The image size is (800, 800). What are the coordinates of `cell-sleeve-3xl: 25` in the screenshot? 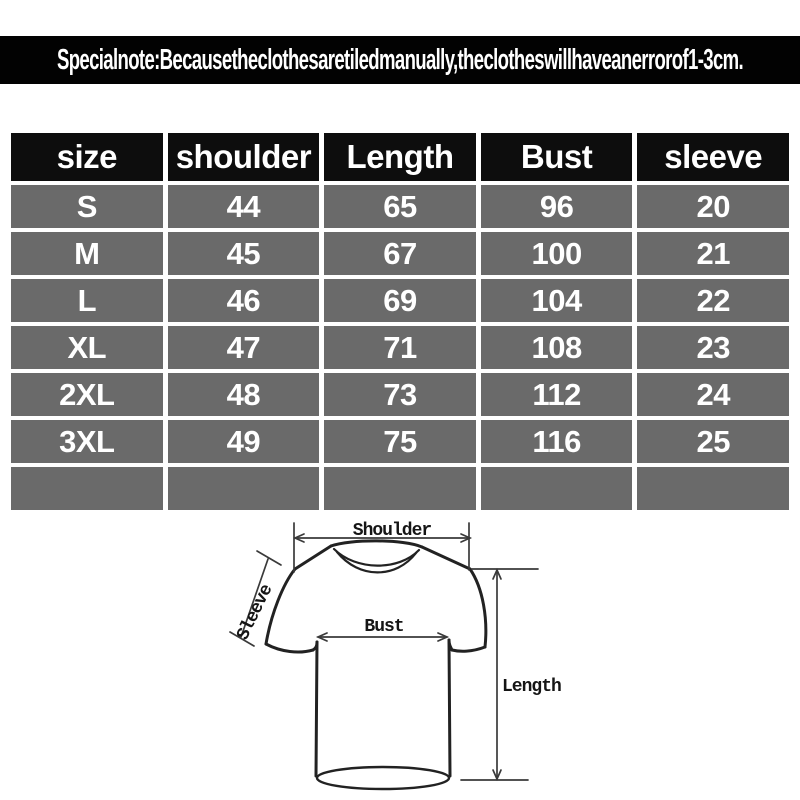 It's located at (713, 441).